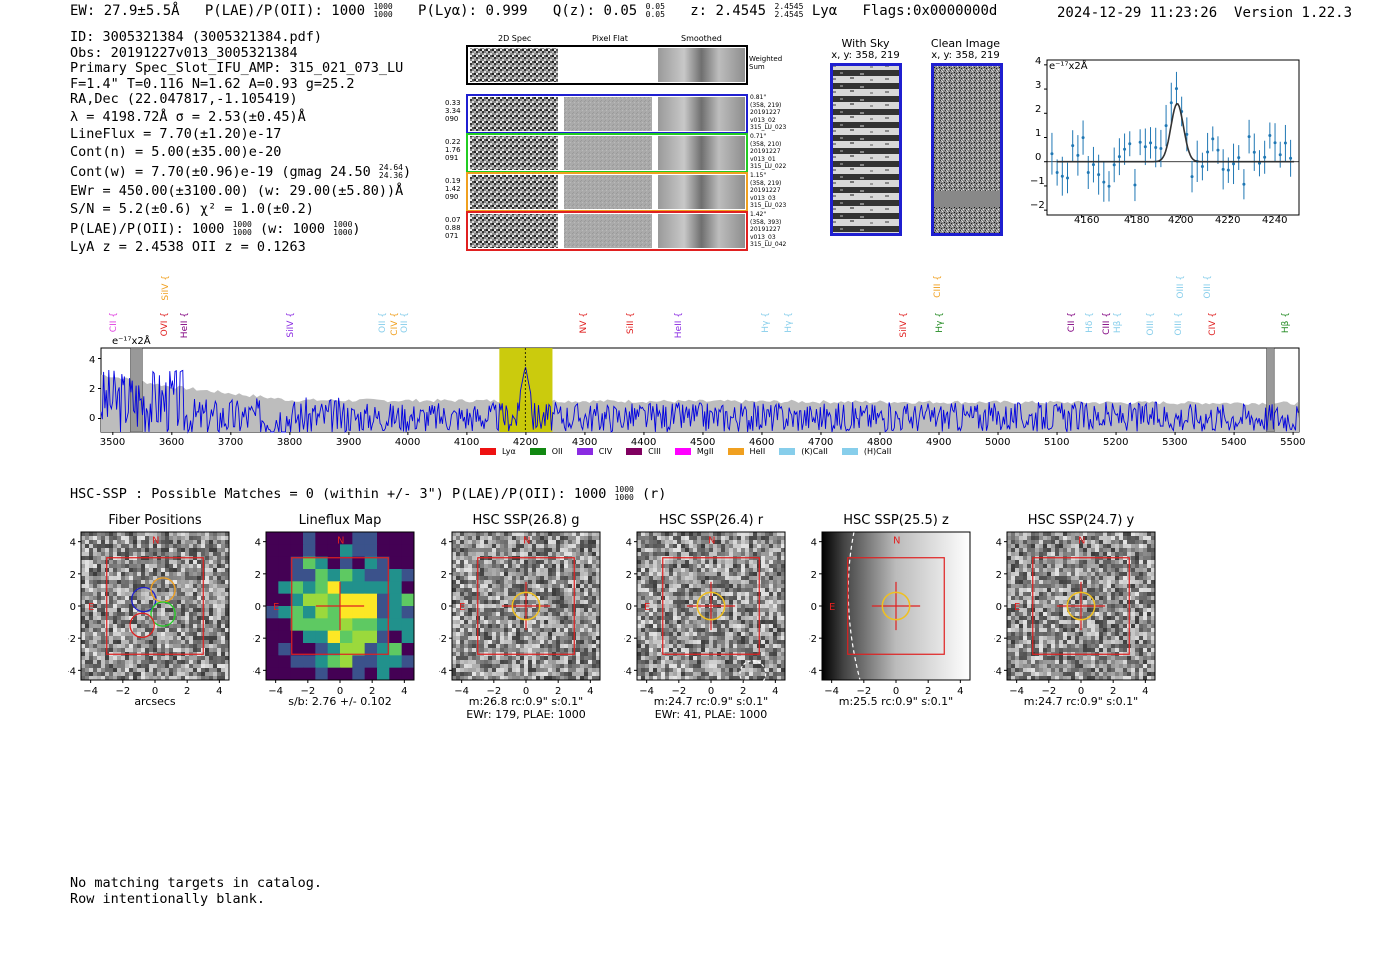  Describe the element at coordinates (168, 898) in the screenshot. I see `footer-line-2: Row intentionally blank.` at that location.